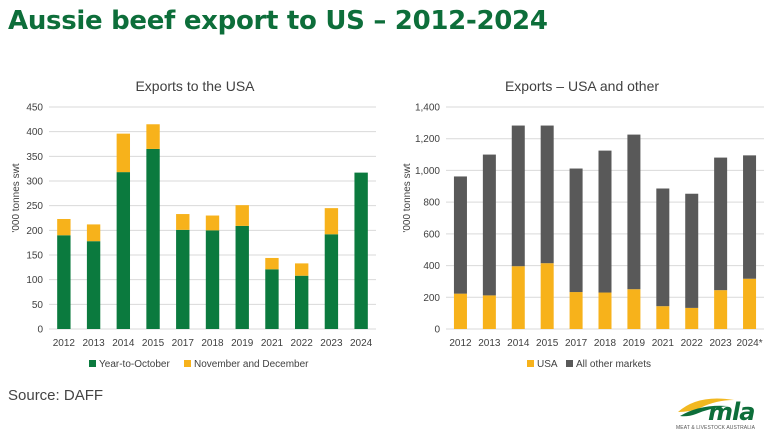  Describe the element at coordinates (34, 157) in the screenshot. I see `y-tick-label: 350` at that location.